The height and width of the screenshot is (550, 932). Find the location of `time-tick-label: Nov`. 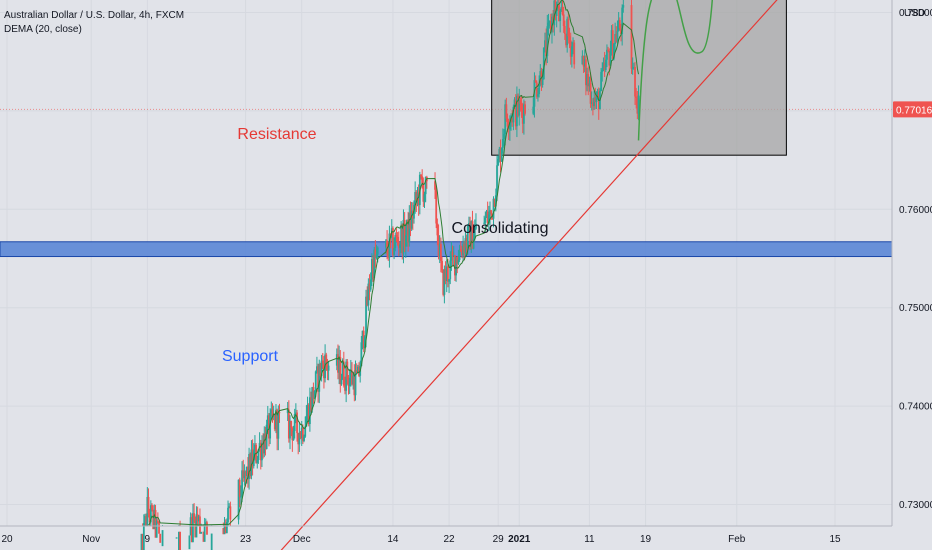

time-tick-label: Nov is located at coordinates (91, 539).